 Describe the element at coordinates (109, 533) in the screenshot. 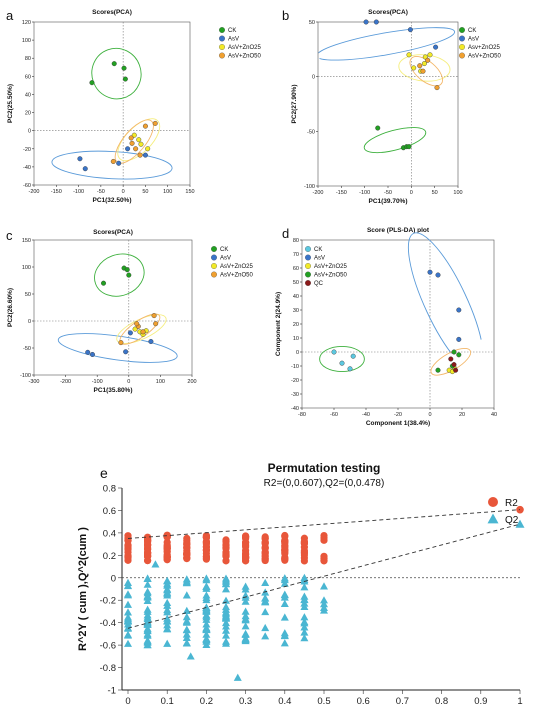

I see `y-tick-label: 0.4` at that location.